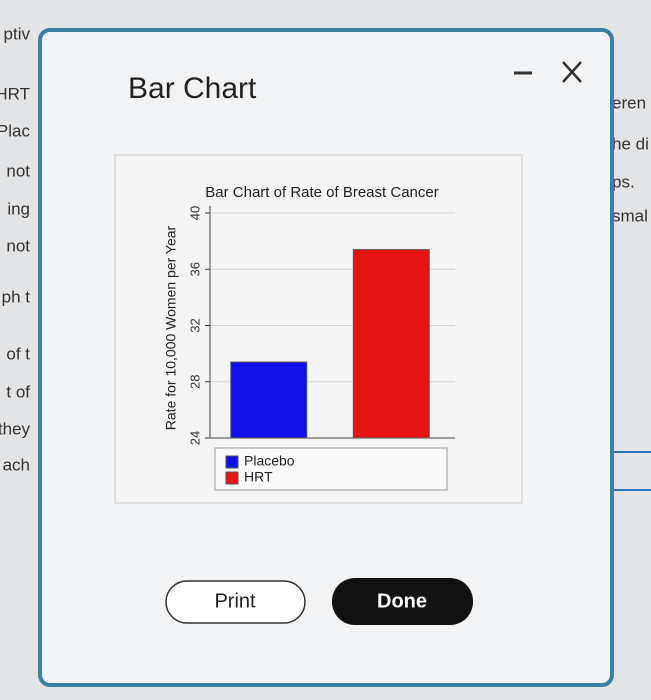 The height and width of the screenshot is (700, 651). What do you see at coordinates (629, 102) in the screenshot?
I see `background-text: eren` at bounding box center [629, 102].